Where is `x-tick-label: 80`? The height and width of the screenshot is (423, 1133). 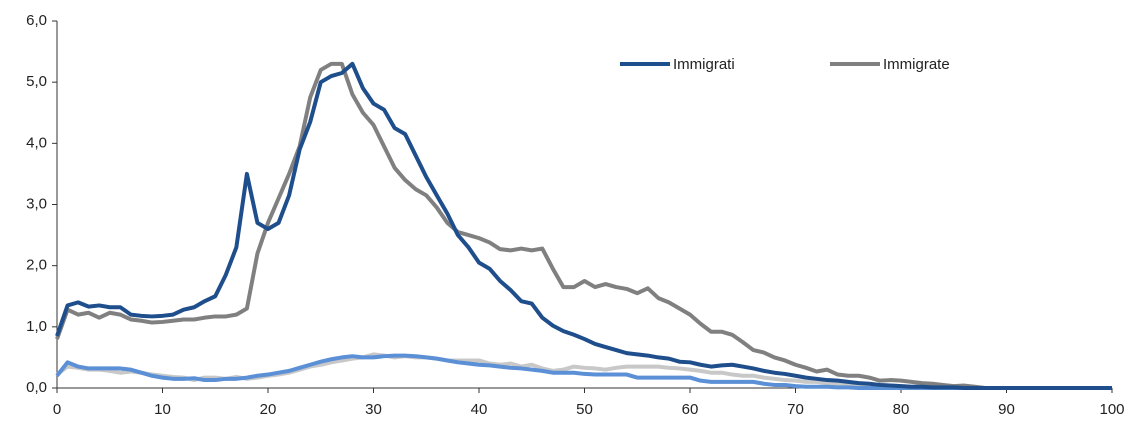 x-tick-label: 80 is located at coordinates (901, 409).